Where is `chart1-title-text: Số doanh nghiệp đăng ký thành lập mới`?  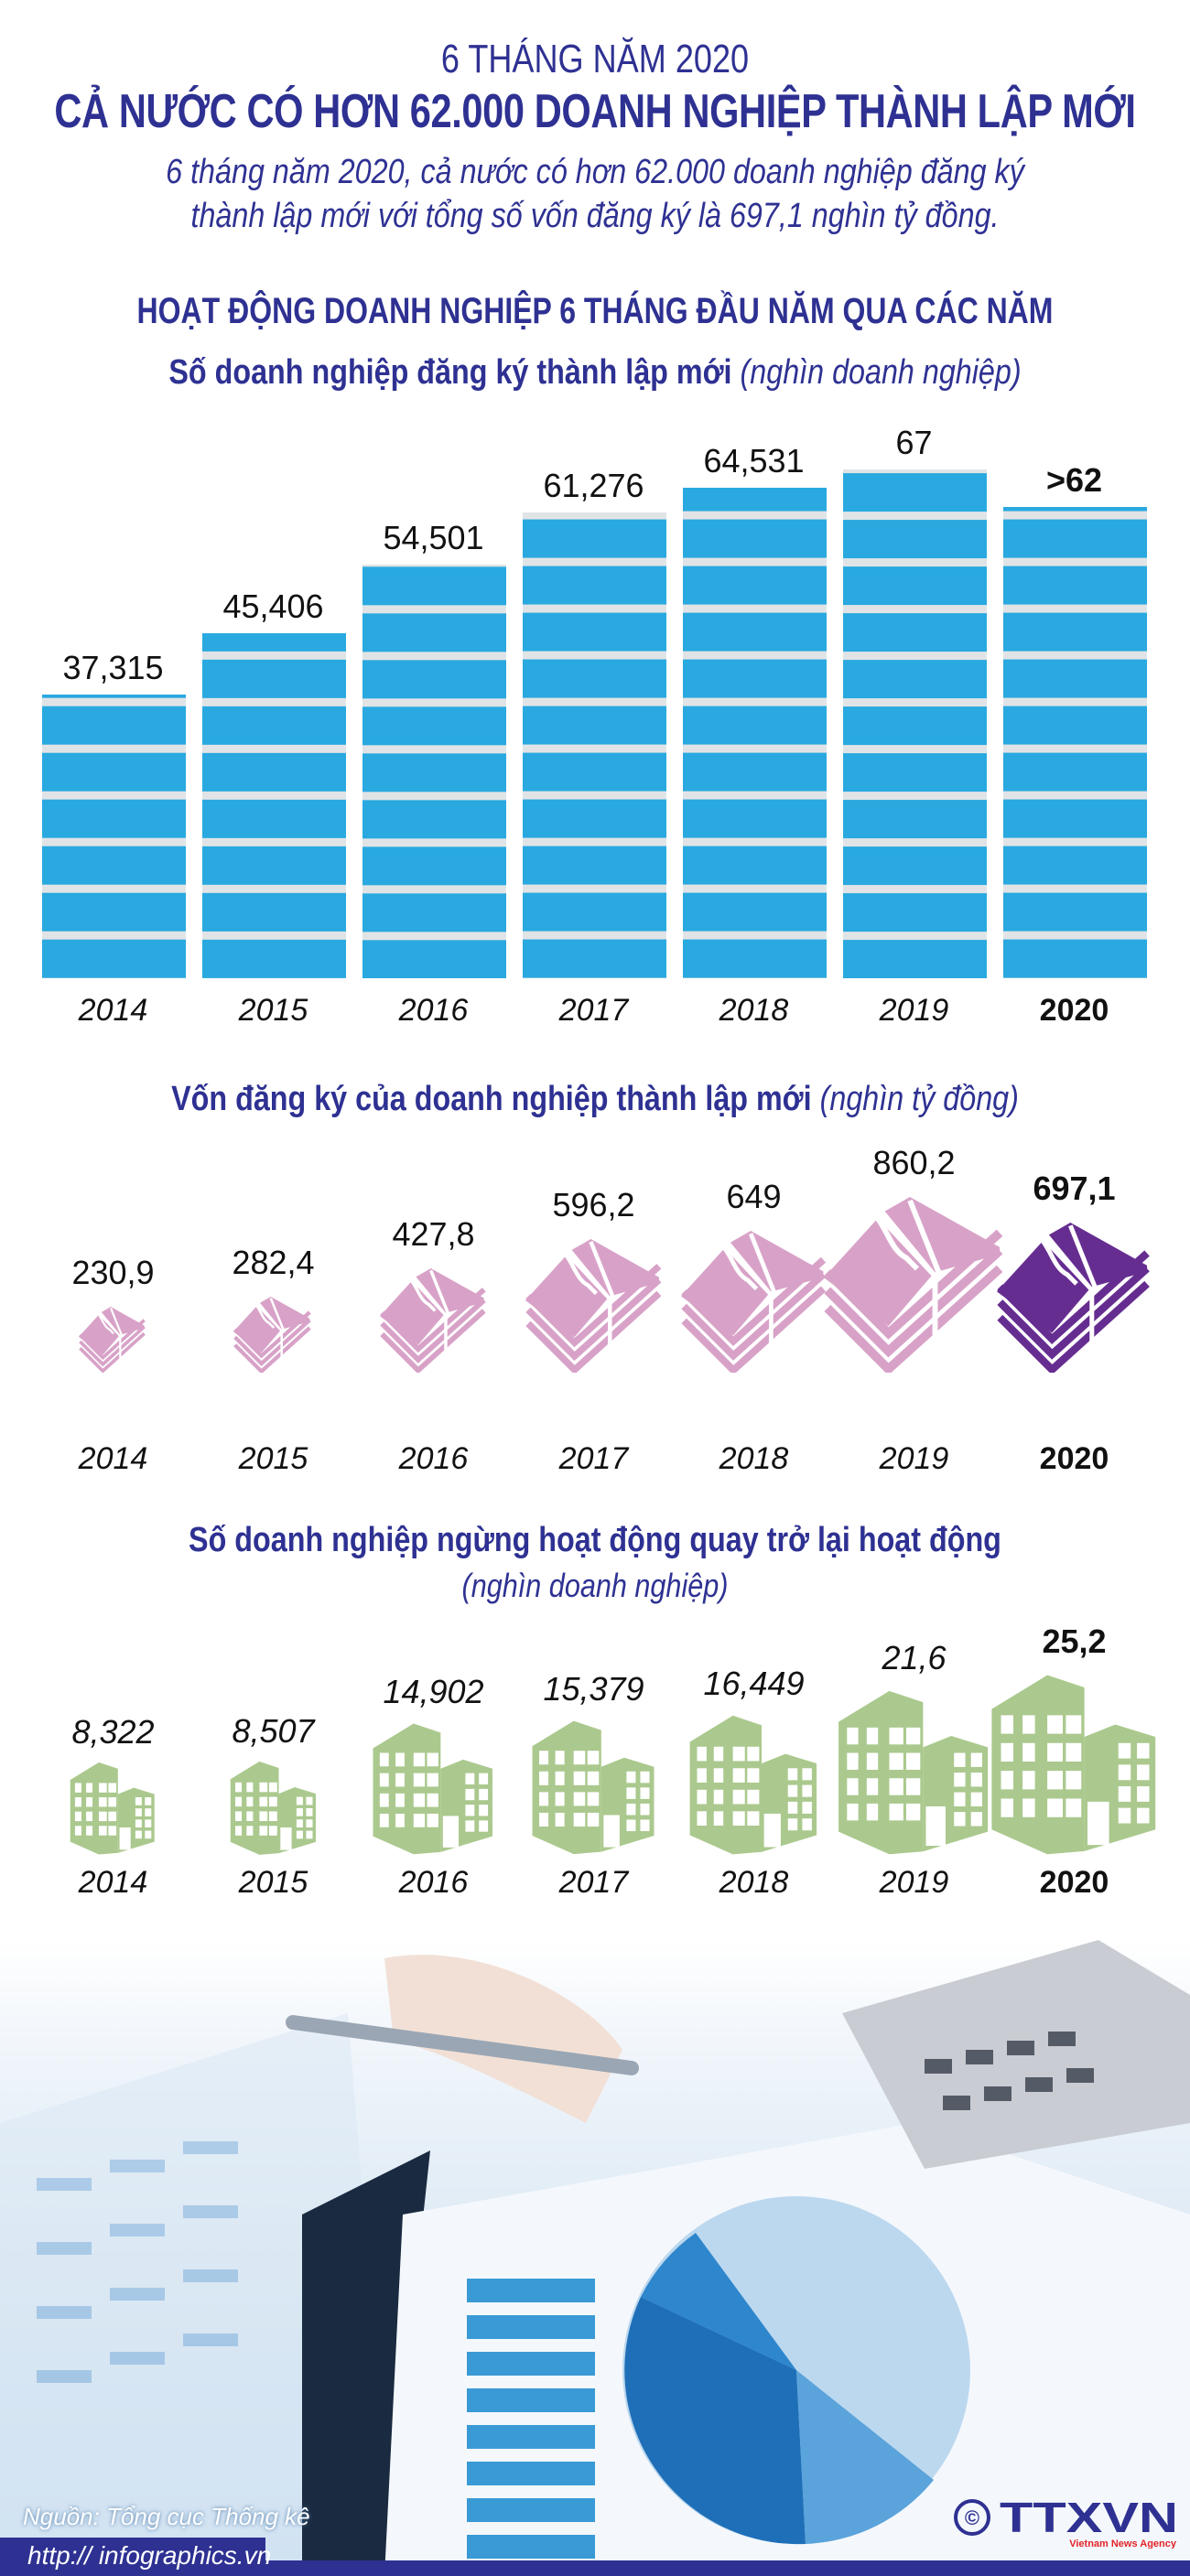 chart1-title-text: Số doanh nghiệp đăng ký thành lập mới is located at coordinates (450, 372).